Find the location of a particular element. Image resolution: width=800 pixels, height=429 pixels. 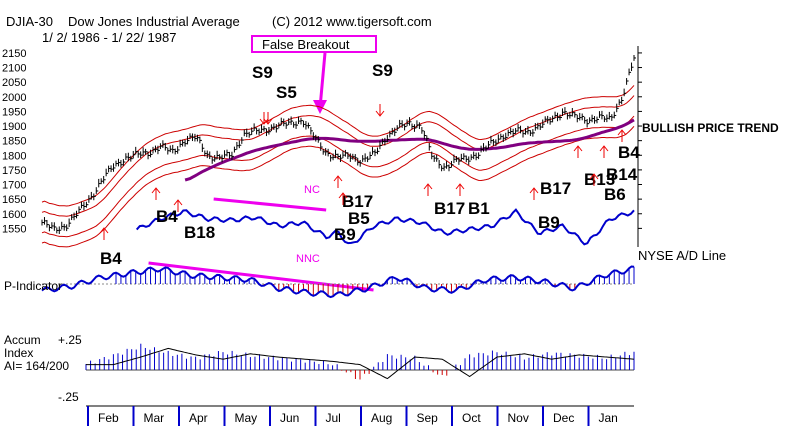

month-label-8: Oct is located at coordinates (471, 418).